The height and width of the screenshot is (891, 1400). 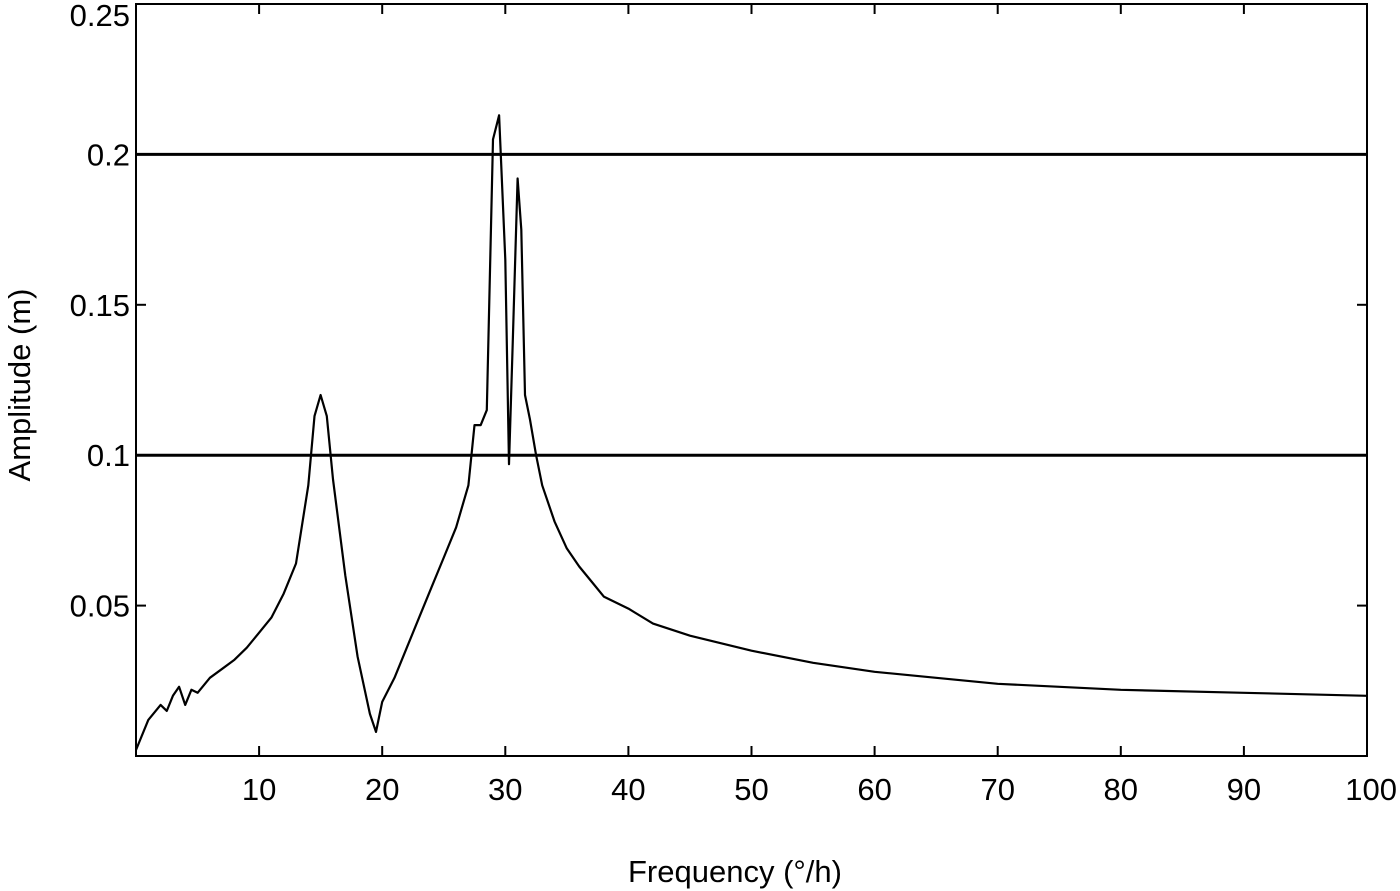 What do you see at coordinates (108, 455) in the screenshot?
I see `y-tick-label: 0.1` at bounding box center [108, 455].